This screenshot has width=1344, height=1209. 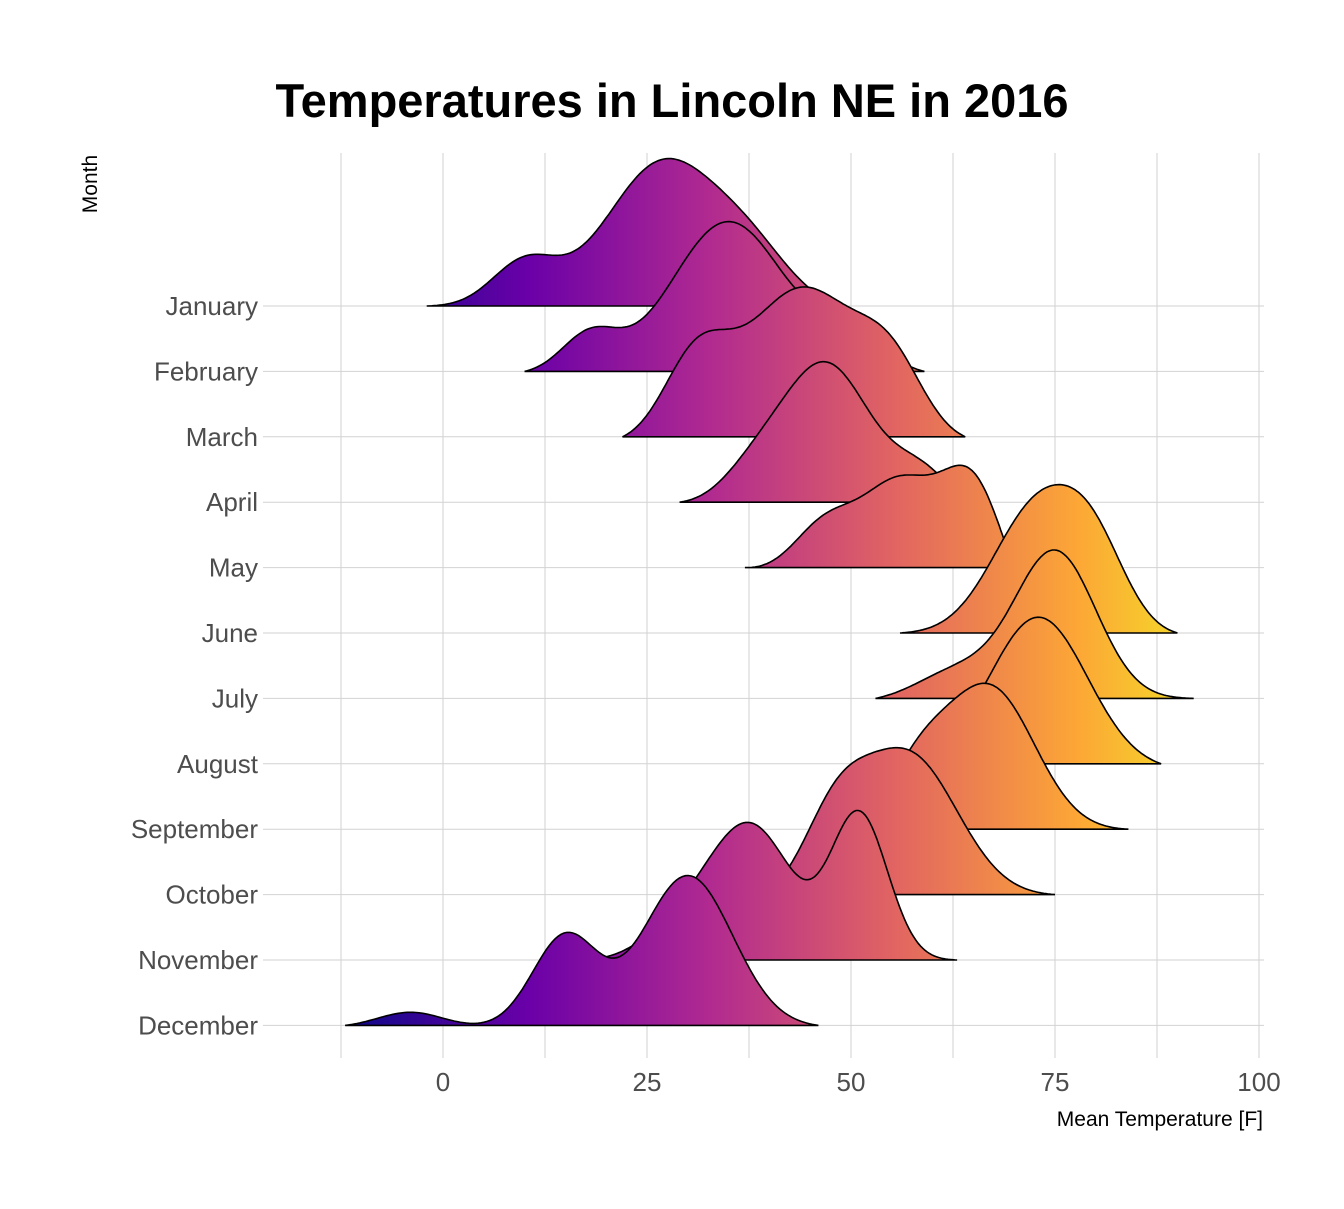 What do you see at coordinates (647, 1082) in the screenshot?
I see `x-tick-label: 25` at bounding box center [647, 1082].